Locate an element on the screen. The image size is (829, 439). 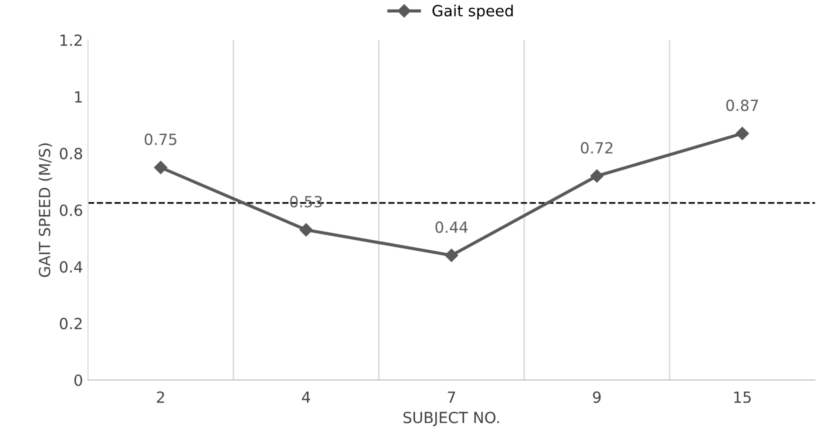
y-axis-title: GAIT SPEED (M/S) is located at coordinates (45, 210).